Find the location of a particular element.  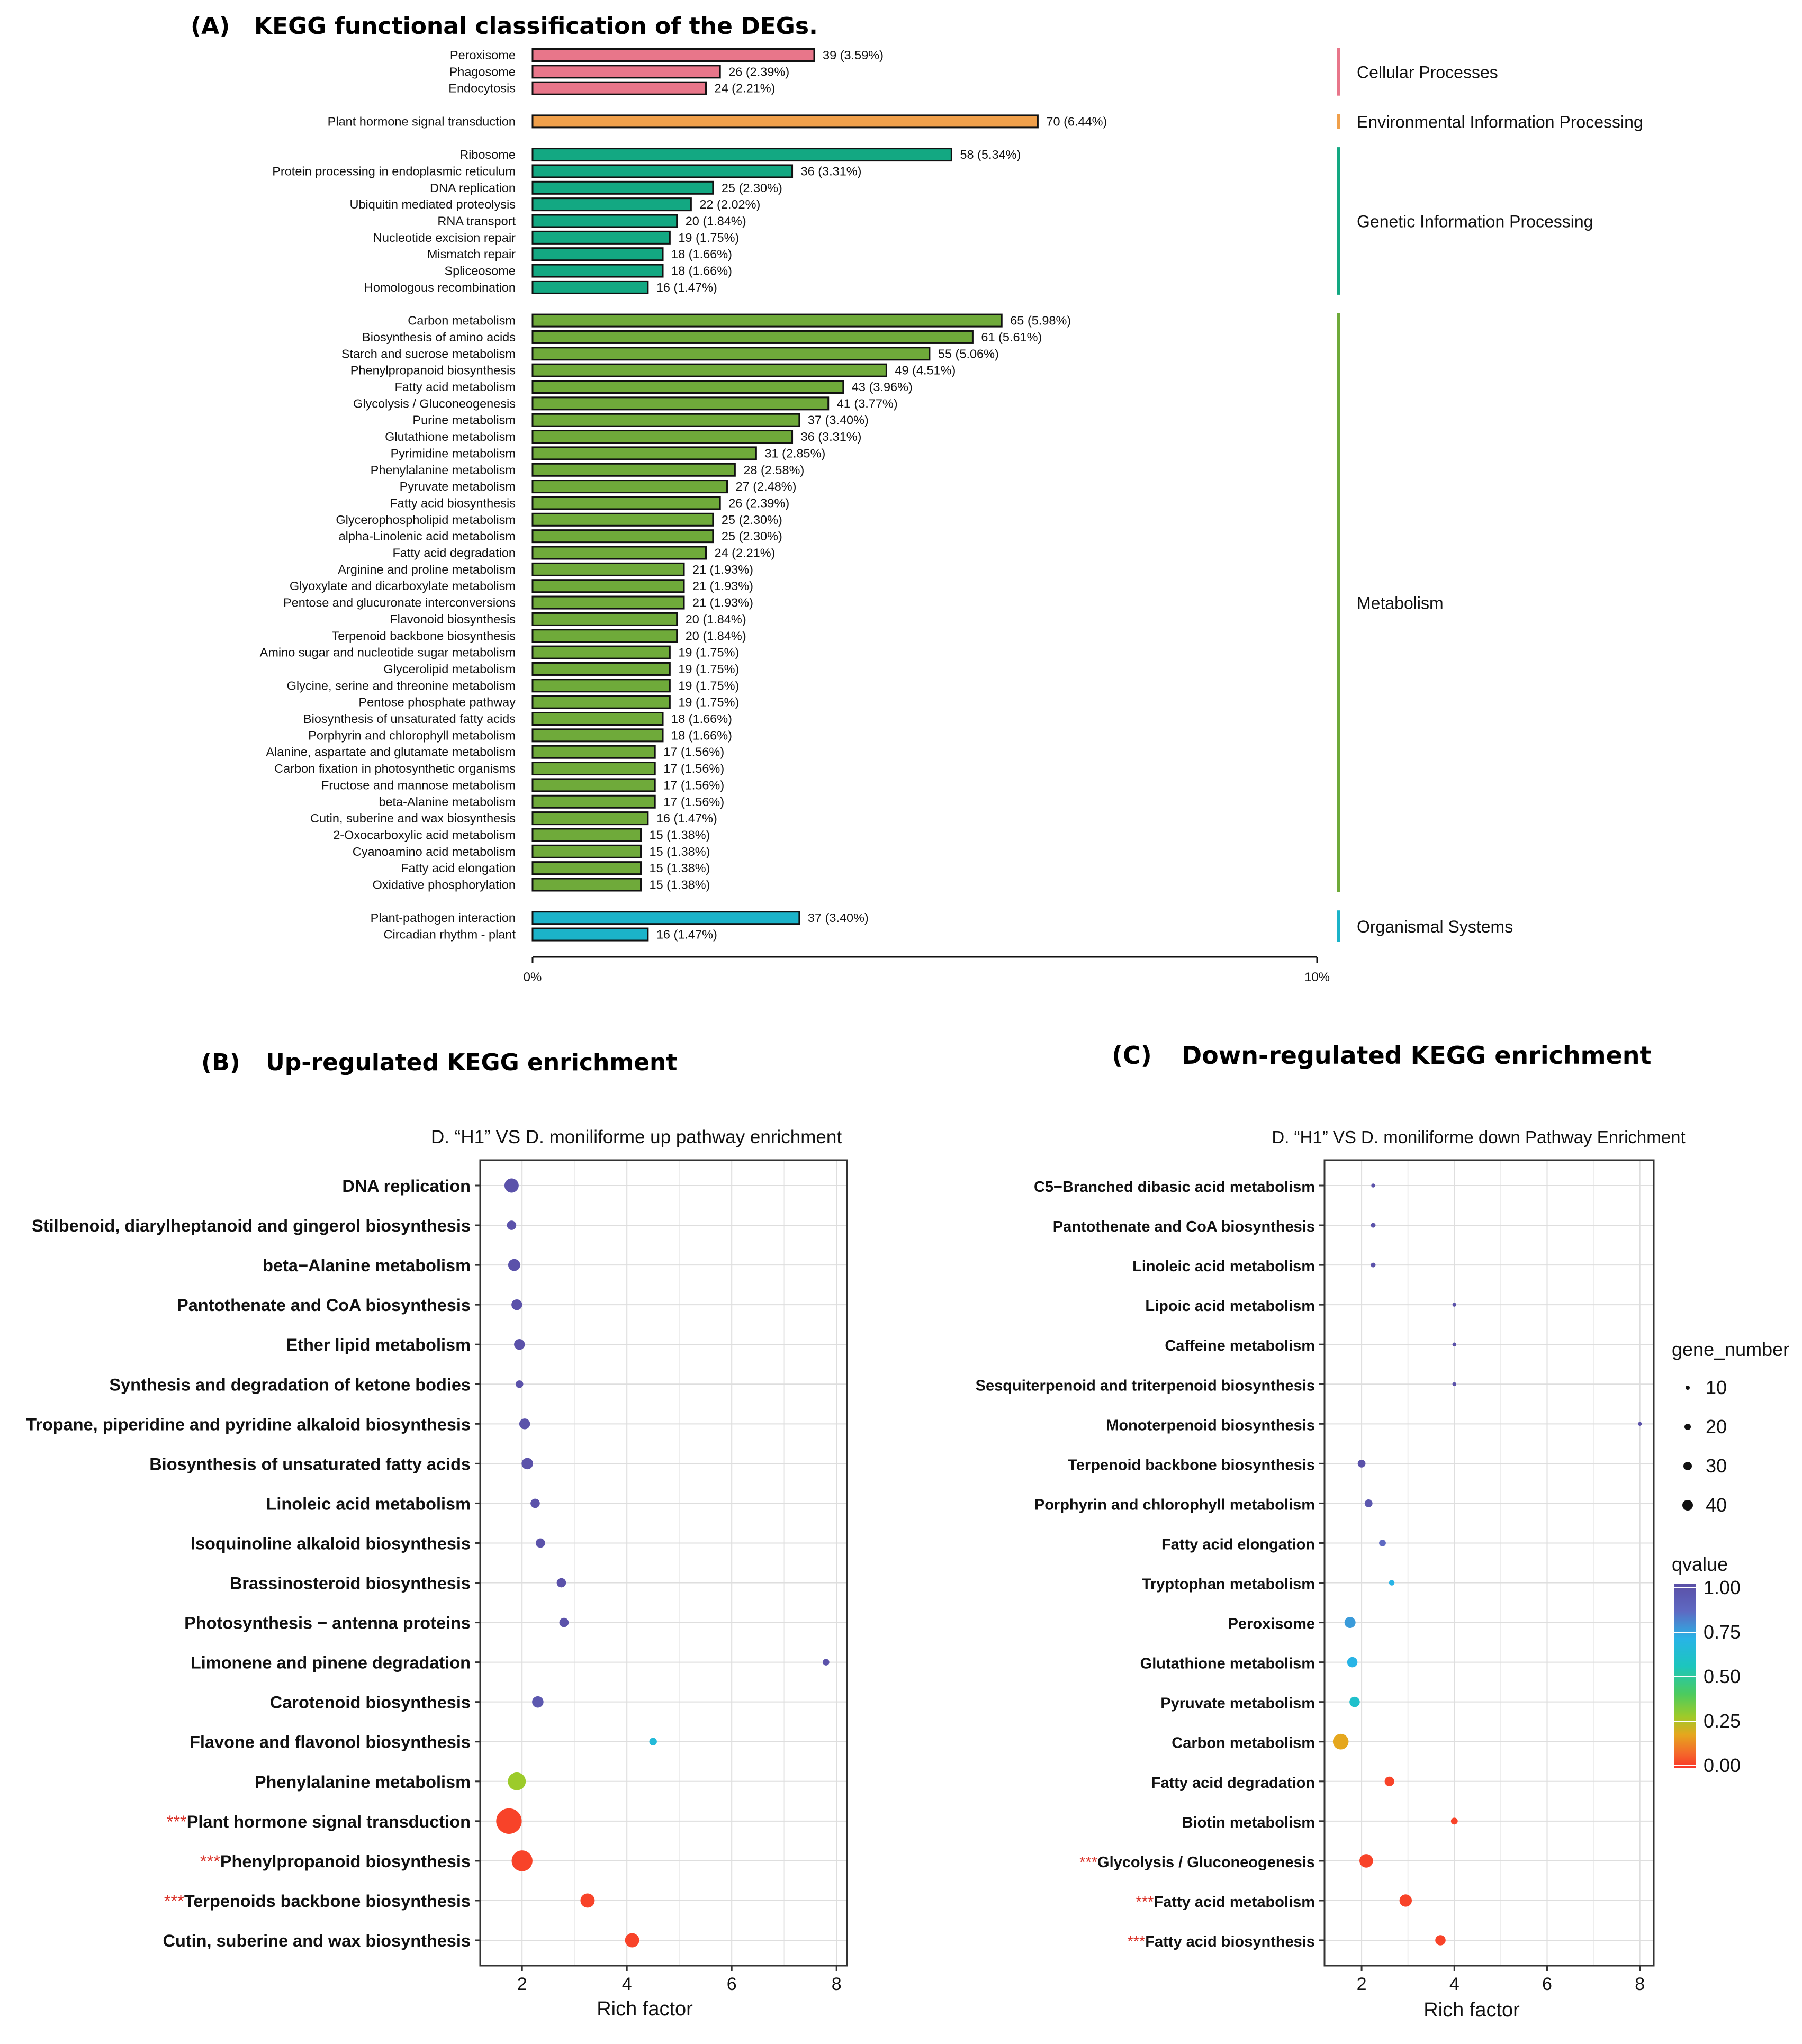

bar-value-biosynthesis-of-unsaturated-fatty-acids: 18 (1.66%) is located at coordinates (701, 719).